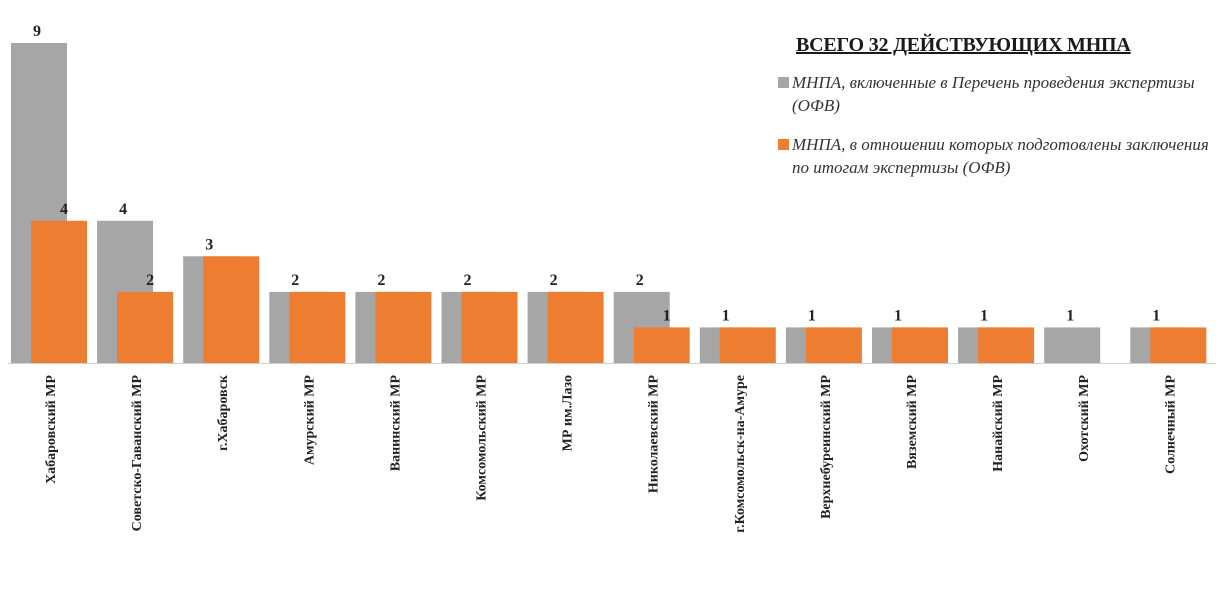  Describe the element at coordinates (209, 244) in the screenshot. I see `data-label-series-0-2: 3` at that location.